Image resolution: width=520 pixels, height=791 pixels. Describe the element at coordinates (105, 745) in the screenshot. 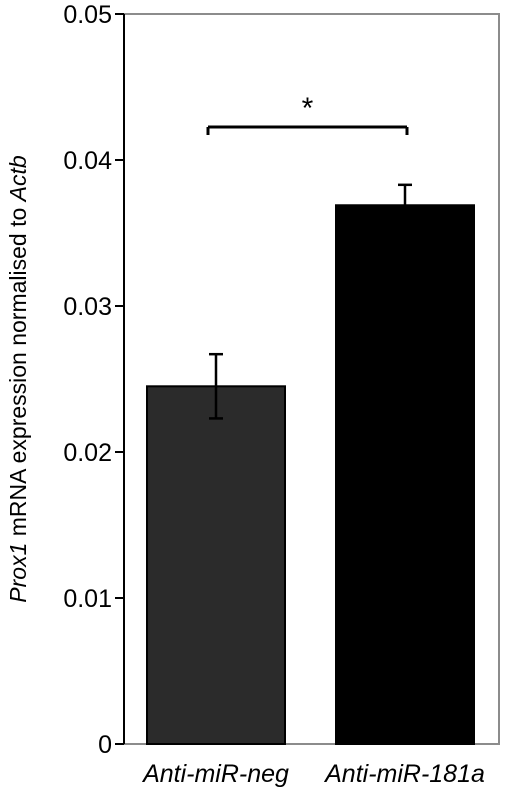

I see `y-tick-label: 0` at that location.